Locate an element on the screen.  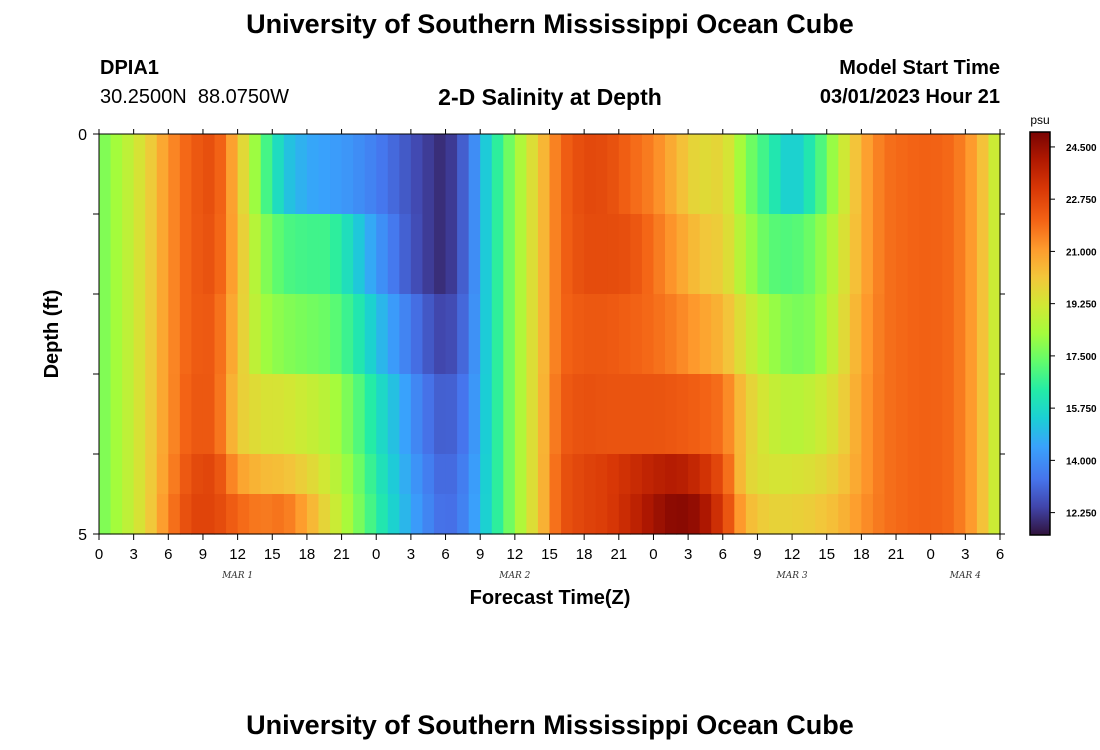
colorbar-tick-label: 19.250 is located at coordinates (1081, 305).